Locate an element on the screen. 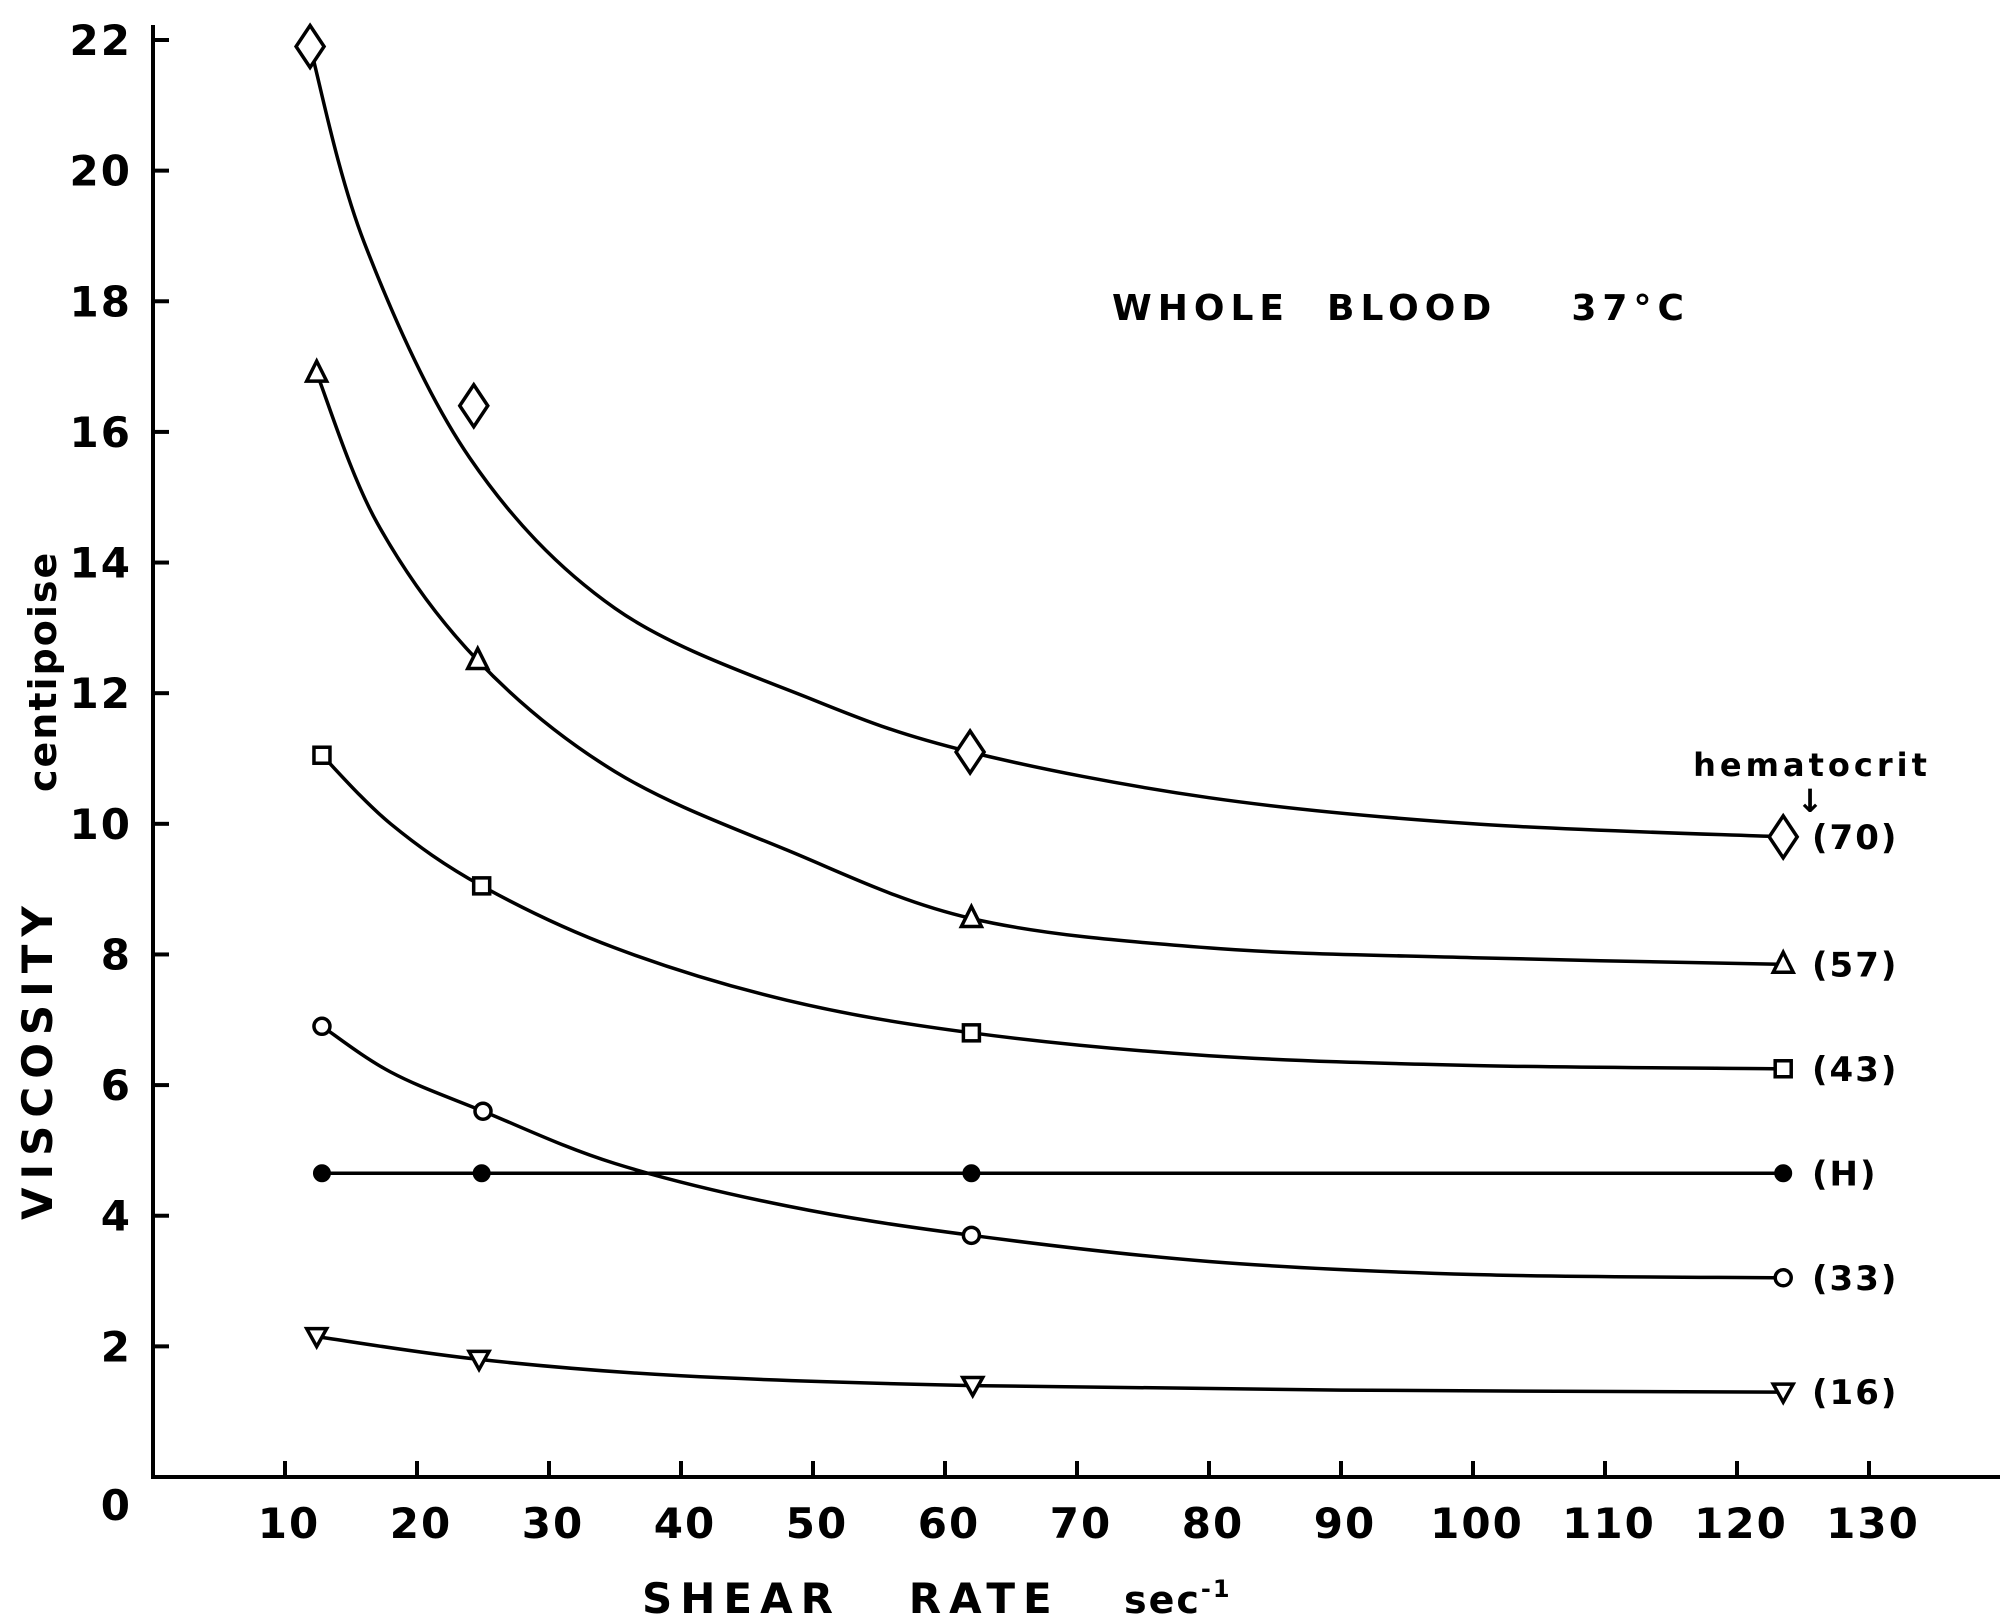 The width and height of the screenshot is (2000, 1622). series-label: (57) is located at coordinates (1855, 965).